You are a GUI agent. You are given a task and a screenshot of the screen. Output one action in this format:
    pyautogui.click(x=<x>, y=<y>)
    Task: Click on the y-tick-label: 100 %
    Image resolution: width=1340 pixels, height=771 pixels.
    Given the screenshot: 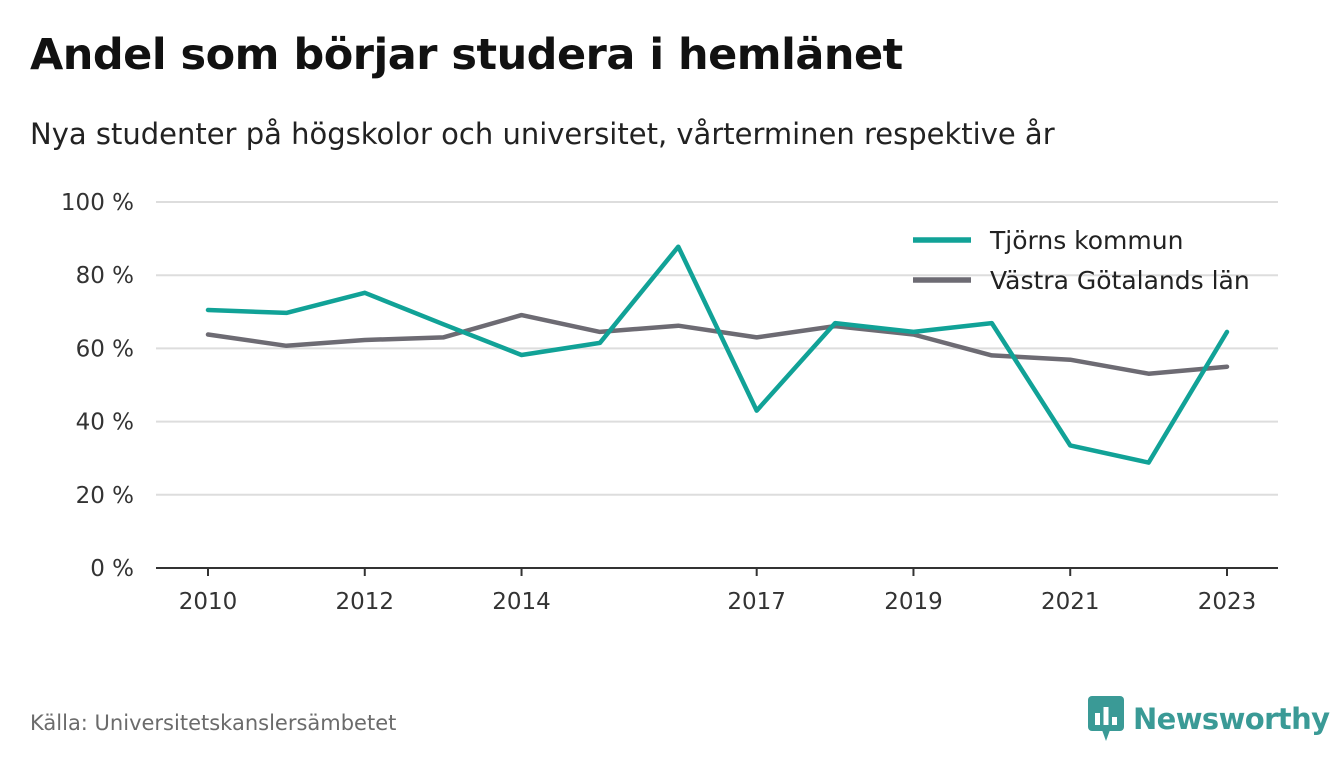 What is the action you would take?
    pyautogui.click(x=97, y=203)
    